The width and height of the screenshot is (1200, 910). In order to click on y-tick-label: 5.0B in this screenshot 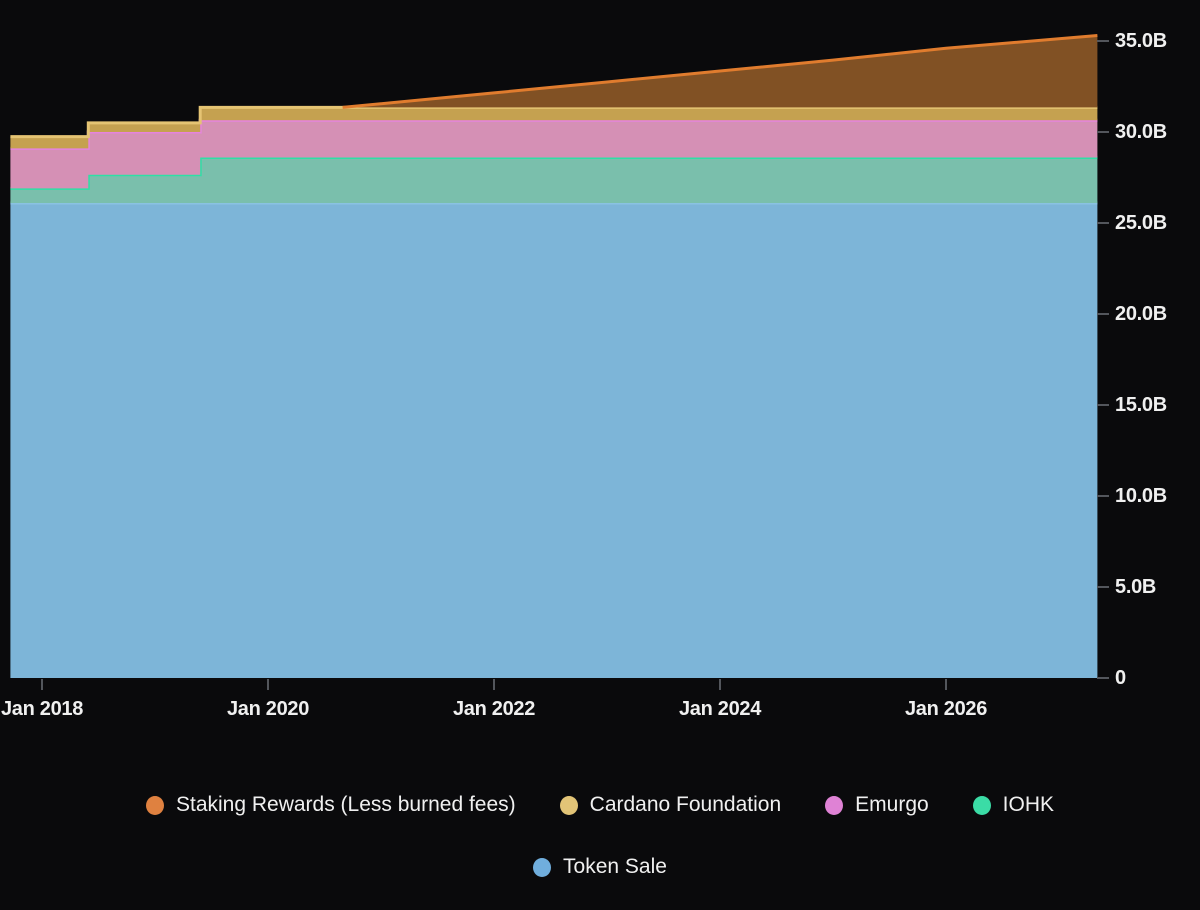, I will do `click(1136, 587)`.